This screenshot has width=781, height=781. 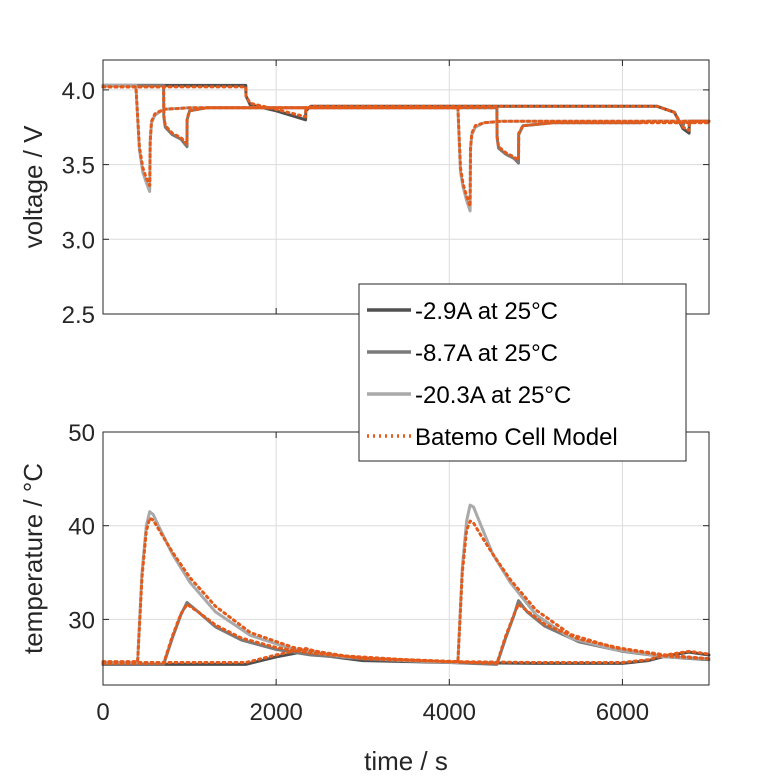 I want to click on y-tick-label: 40, so click(x=81, y=527).